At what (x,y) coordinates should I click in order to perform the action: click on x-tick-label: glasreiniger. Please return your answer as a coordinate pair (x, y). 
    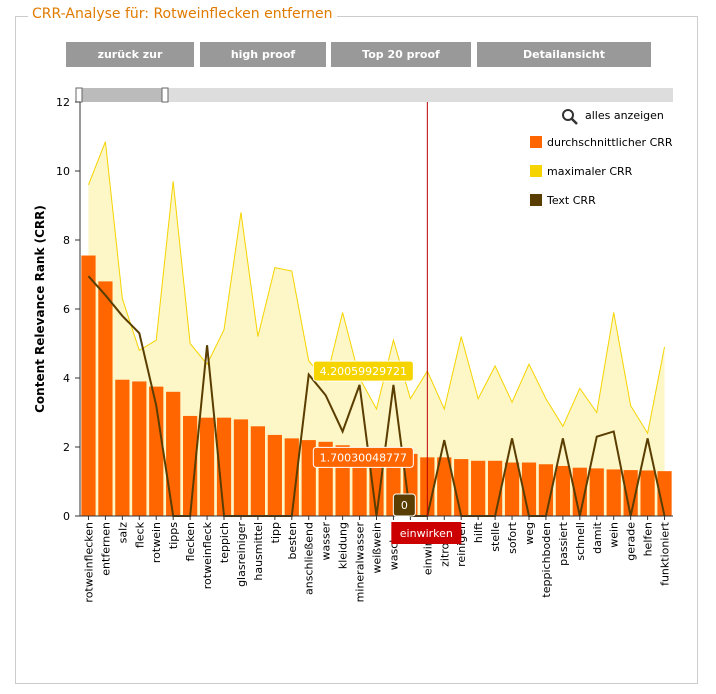
    Looking at the image, I should click on (241, 554).